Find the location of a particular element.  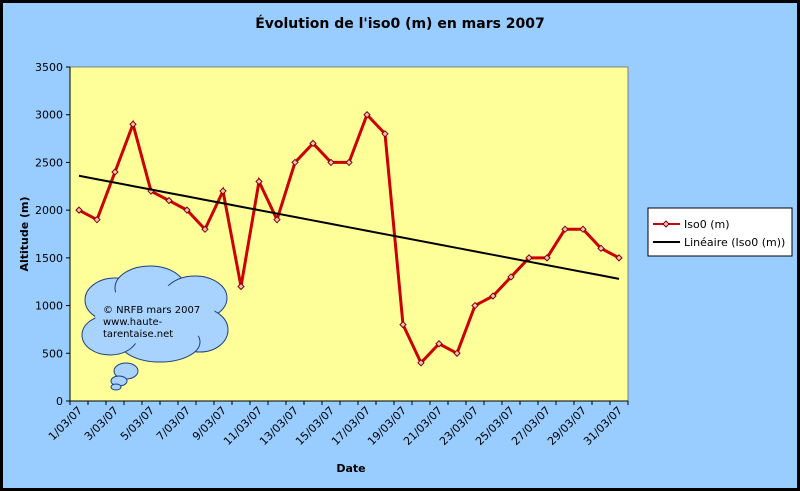

chart-title: Évolution de l'iso0 (m) en mars 2007 is located at coordinates (400, 23).